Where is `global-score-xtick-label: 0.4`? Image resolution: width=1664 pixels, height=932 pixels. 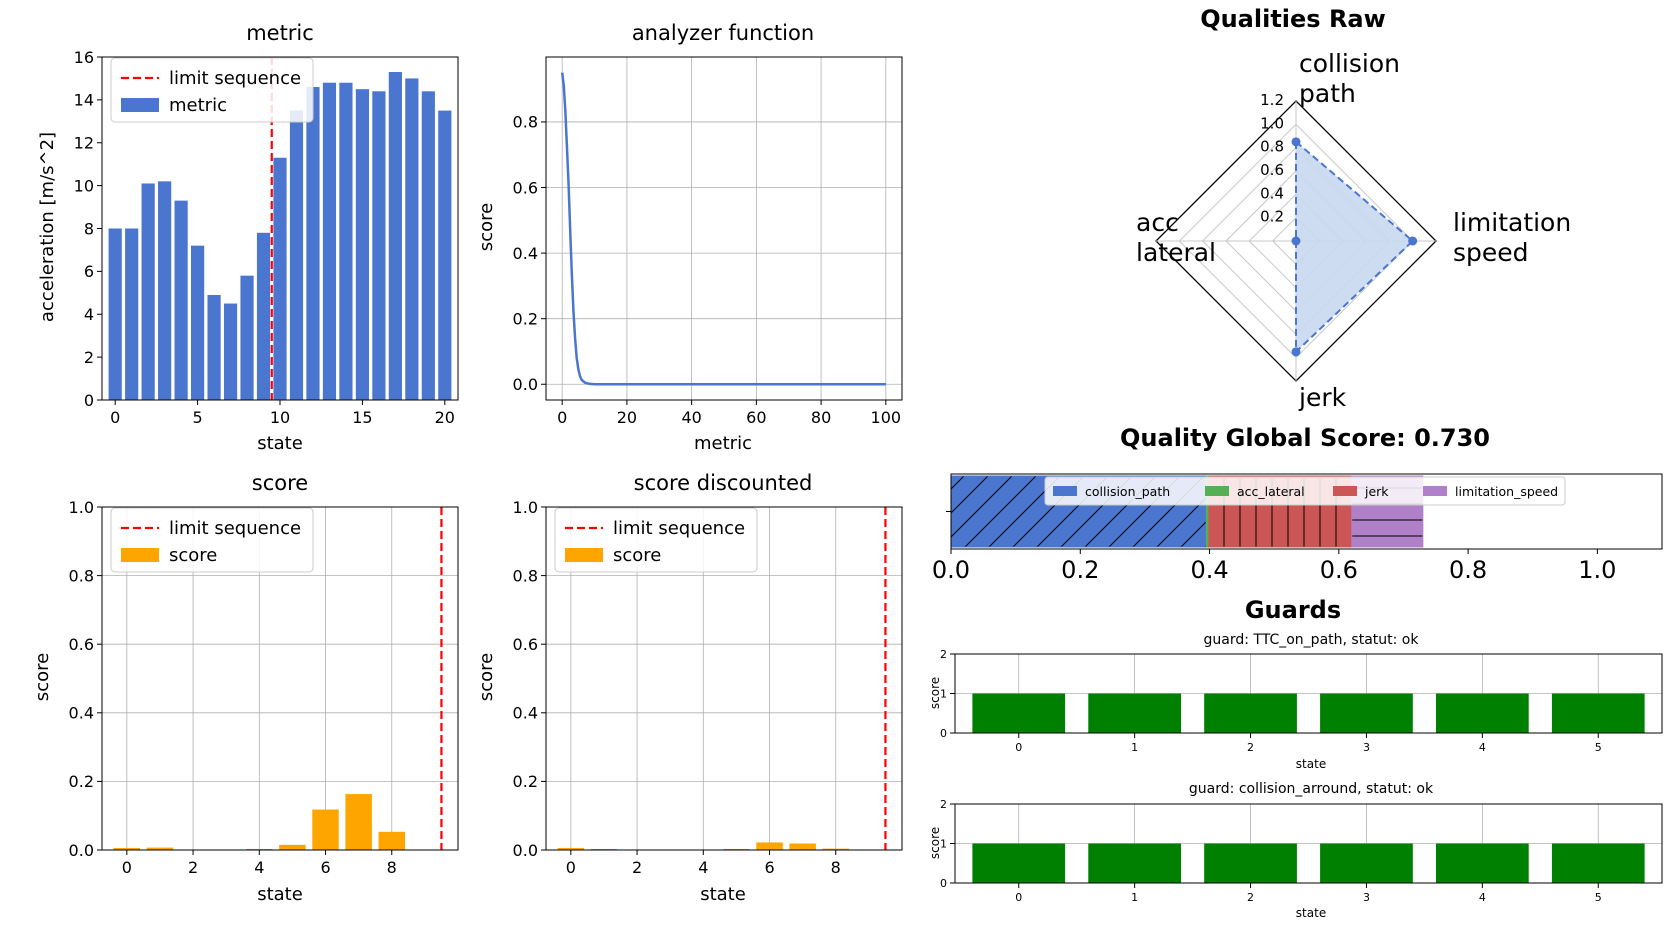 global-score-xtick-label: 0.4 is located at coordinates (1209, 570).